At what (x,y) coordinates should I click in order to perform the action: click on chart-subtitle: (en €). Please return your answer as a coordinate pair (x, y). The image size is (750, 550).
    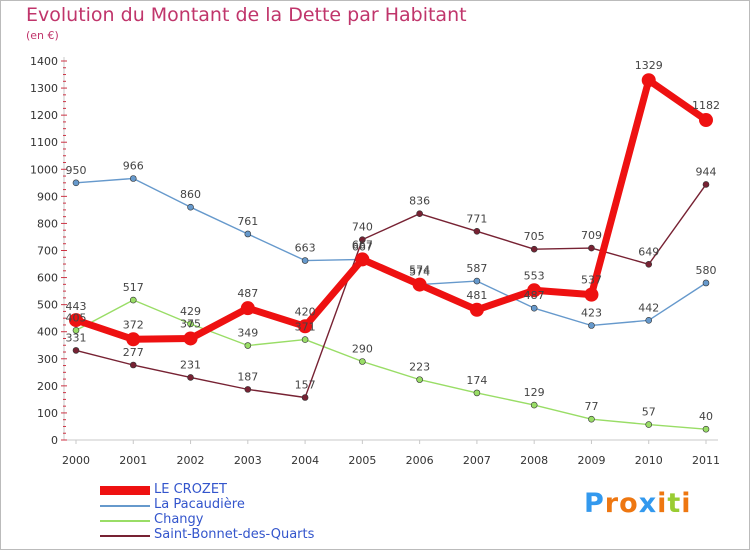
    Looking at the image, I should click on (42, 35).